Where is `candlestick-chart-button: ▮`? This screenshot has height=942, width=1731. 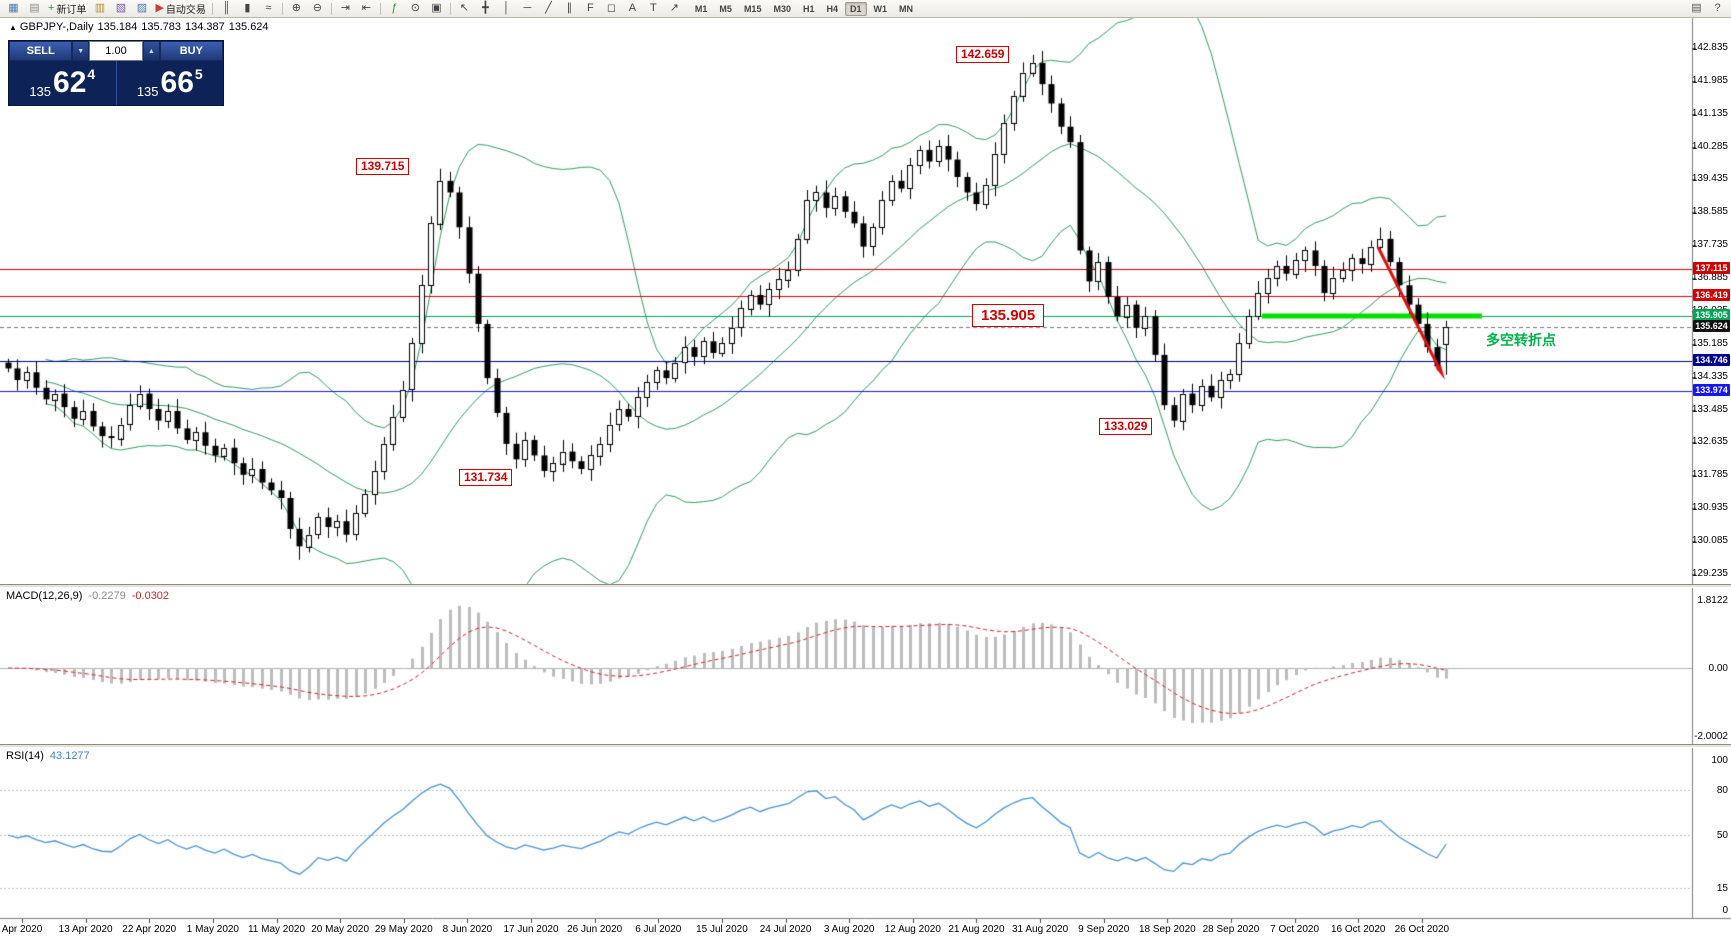
candlestick-chart-button: ▮ is located at coordinates (247, 9).